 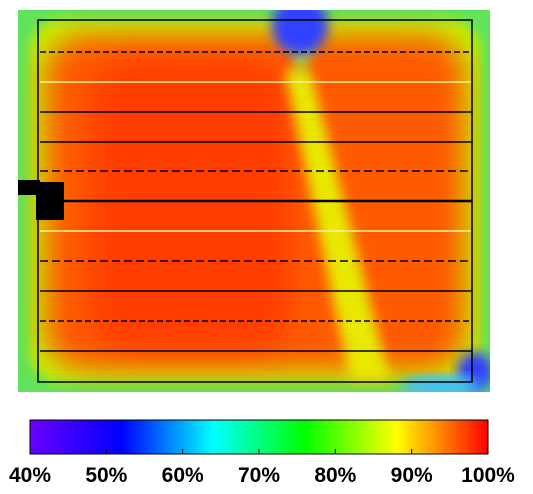 What do you see at coordinates (106, 475) in the screenshot?
I see `colorbar-tick-label: 50%` at bounding box center [106, 475].